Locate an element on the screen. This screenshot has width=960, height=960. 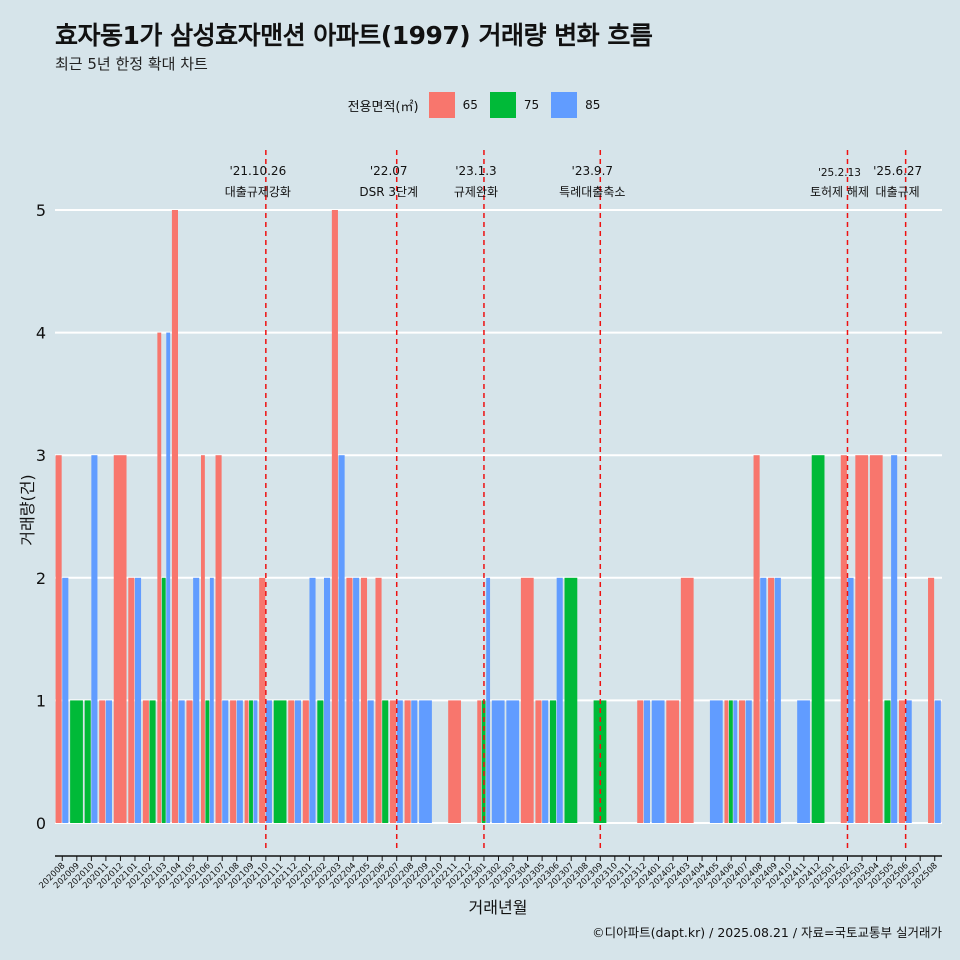
legend-label-65: 65 is located at coordinates (470, 105).